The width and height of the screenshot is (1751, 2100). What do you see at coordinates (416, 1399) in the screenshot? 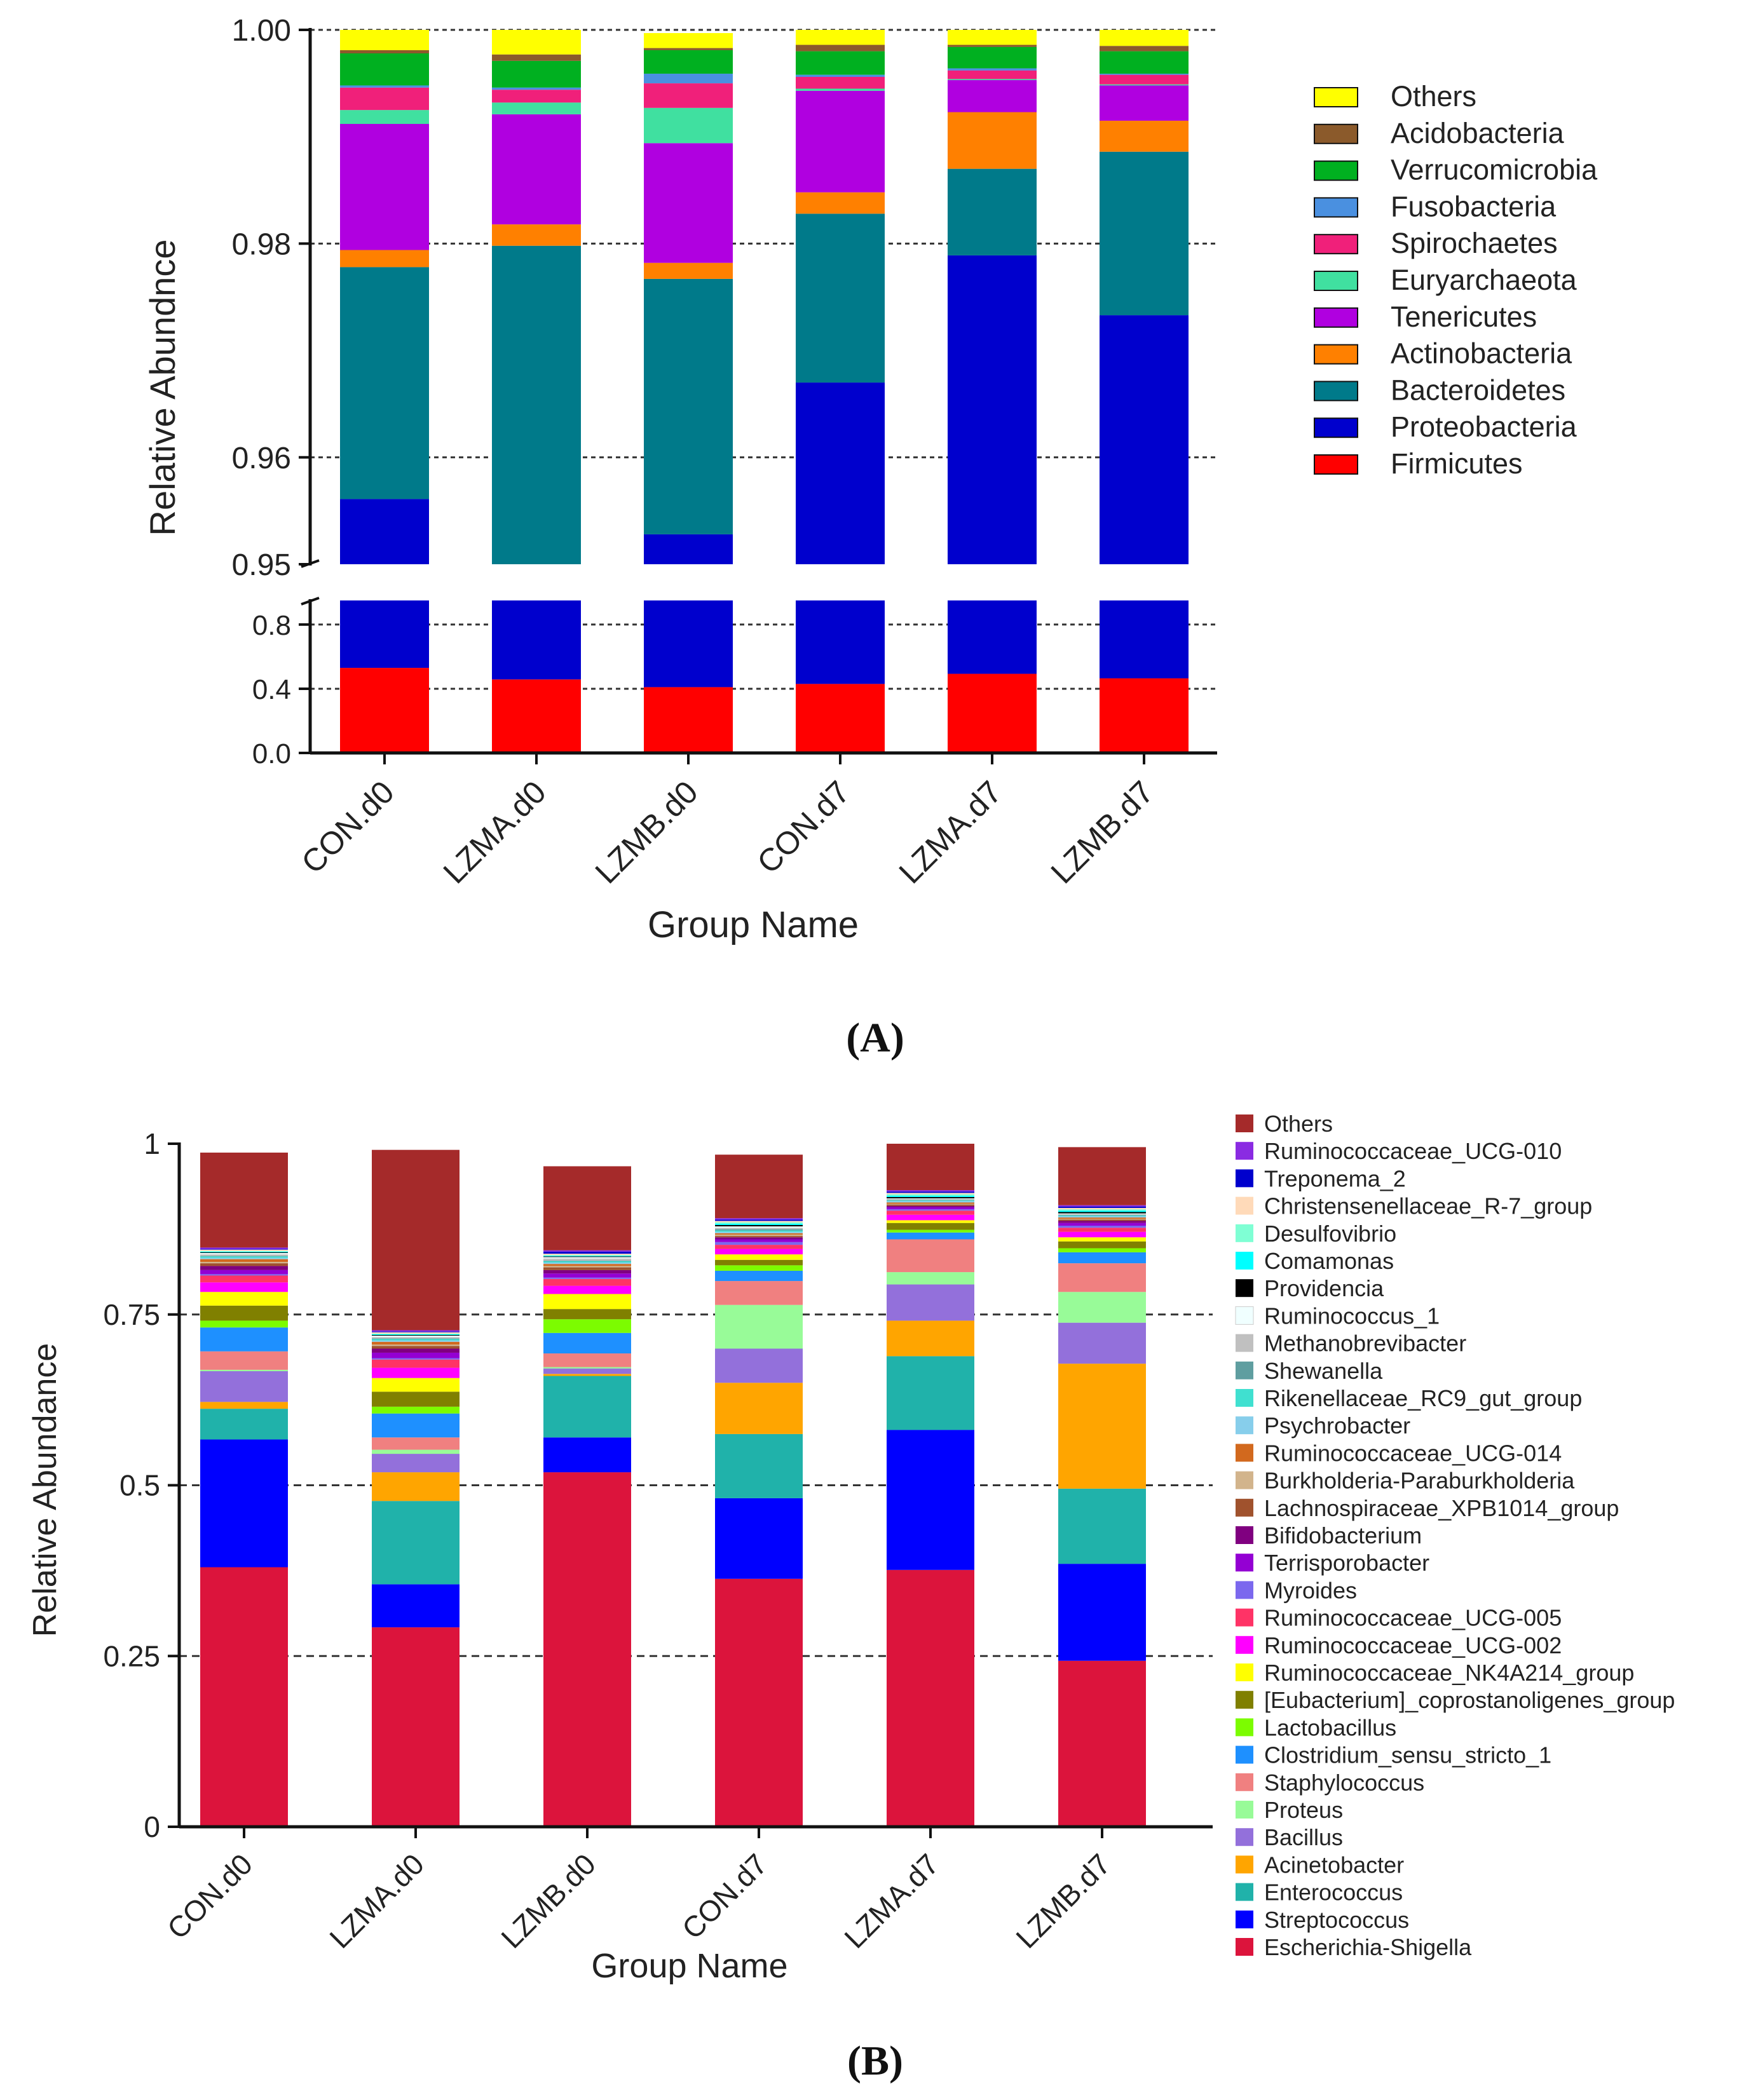
I see `bar-segment-eubacterium-coprostanoligenes-group-lzma-d0` at bounding box center [416, 1399].